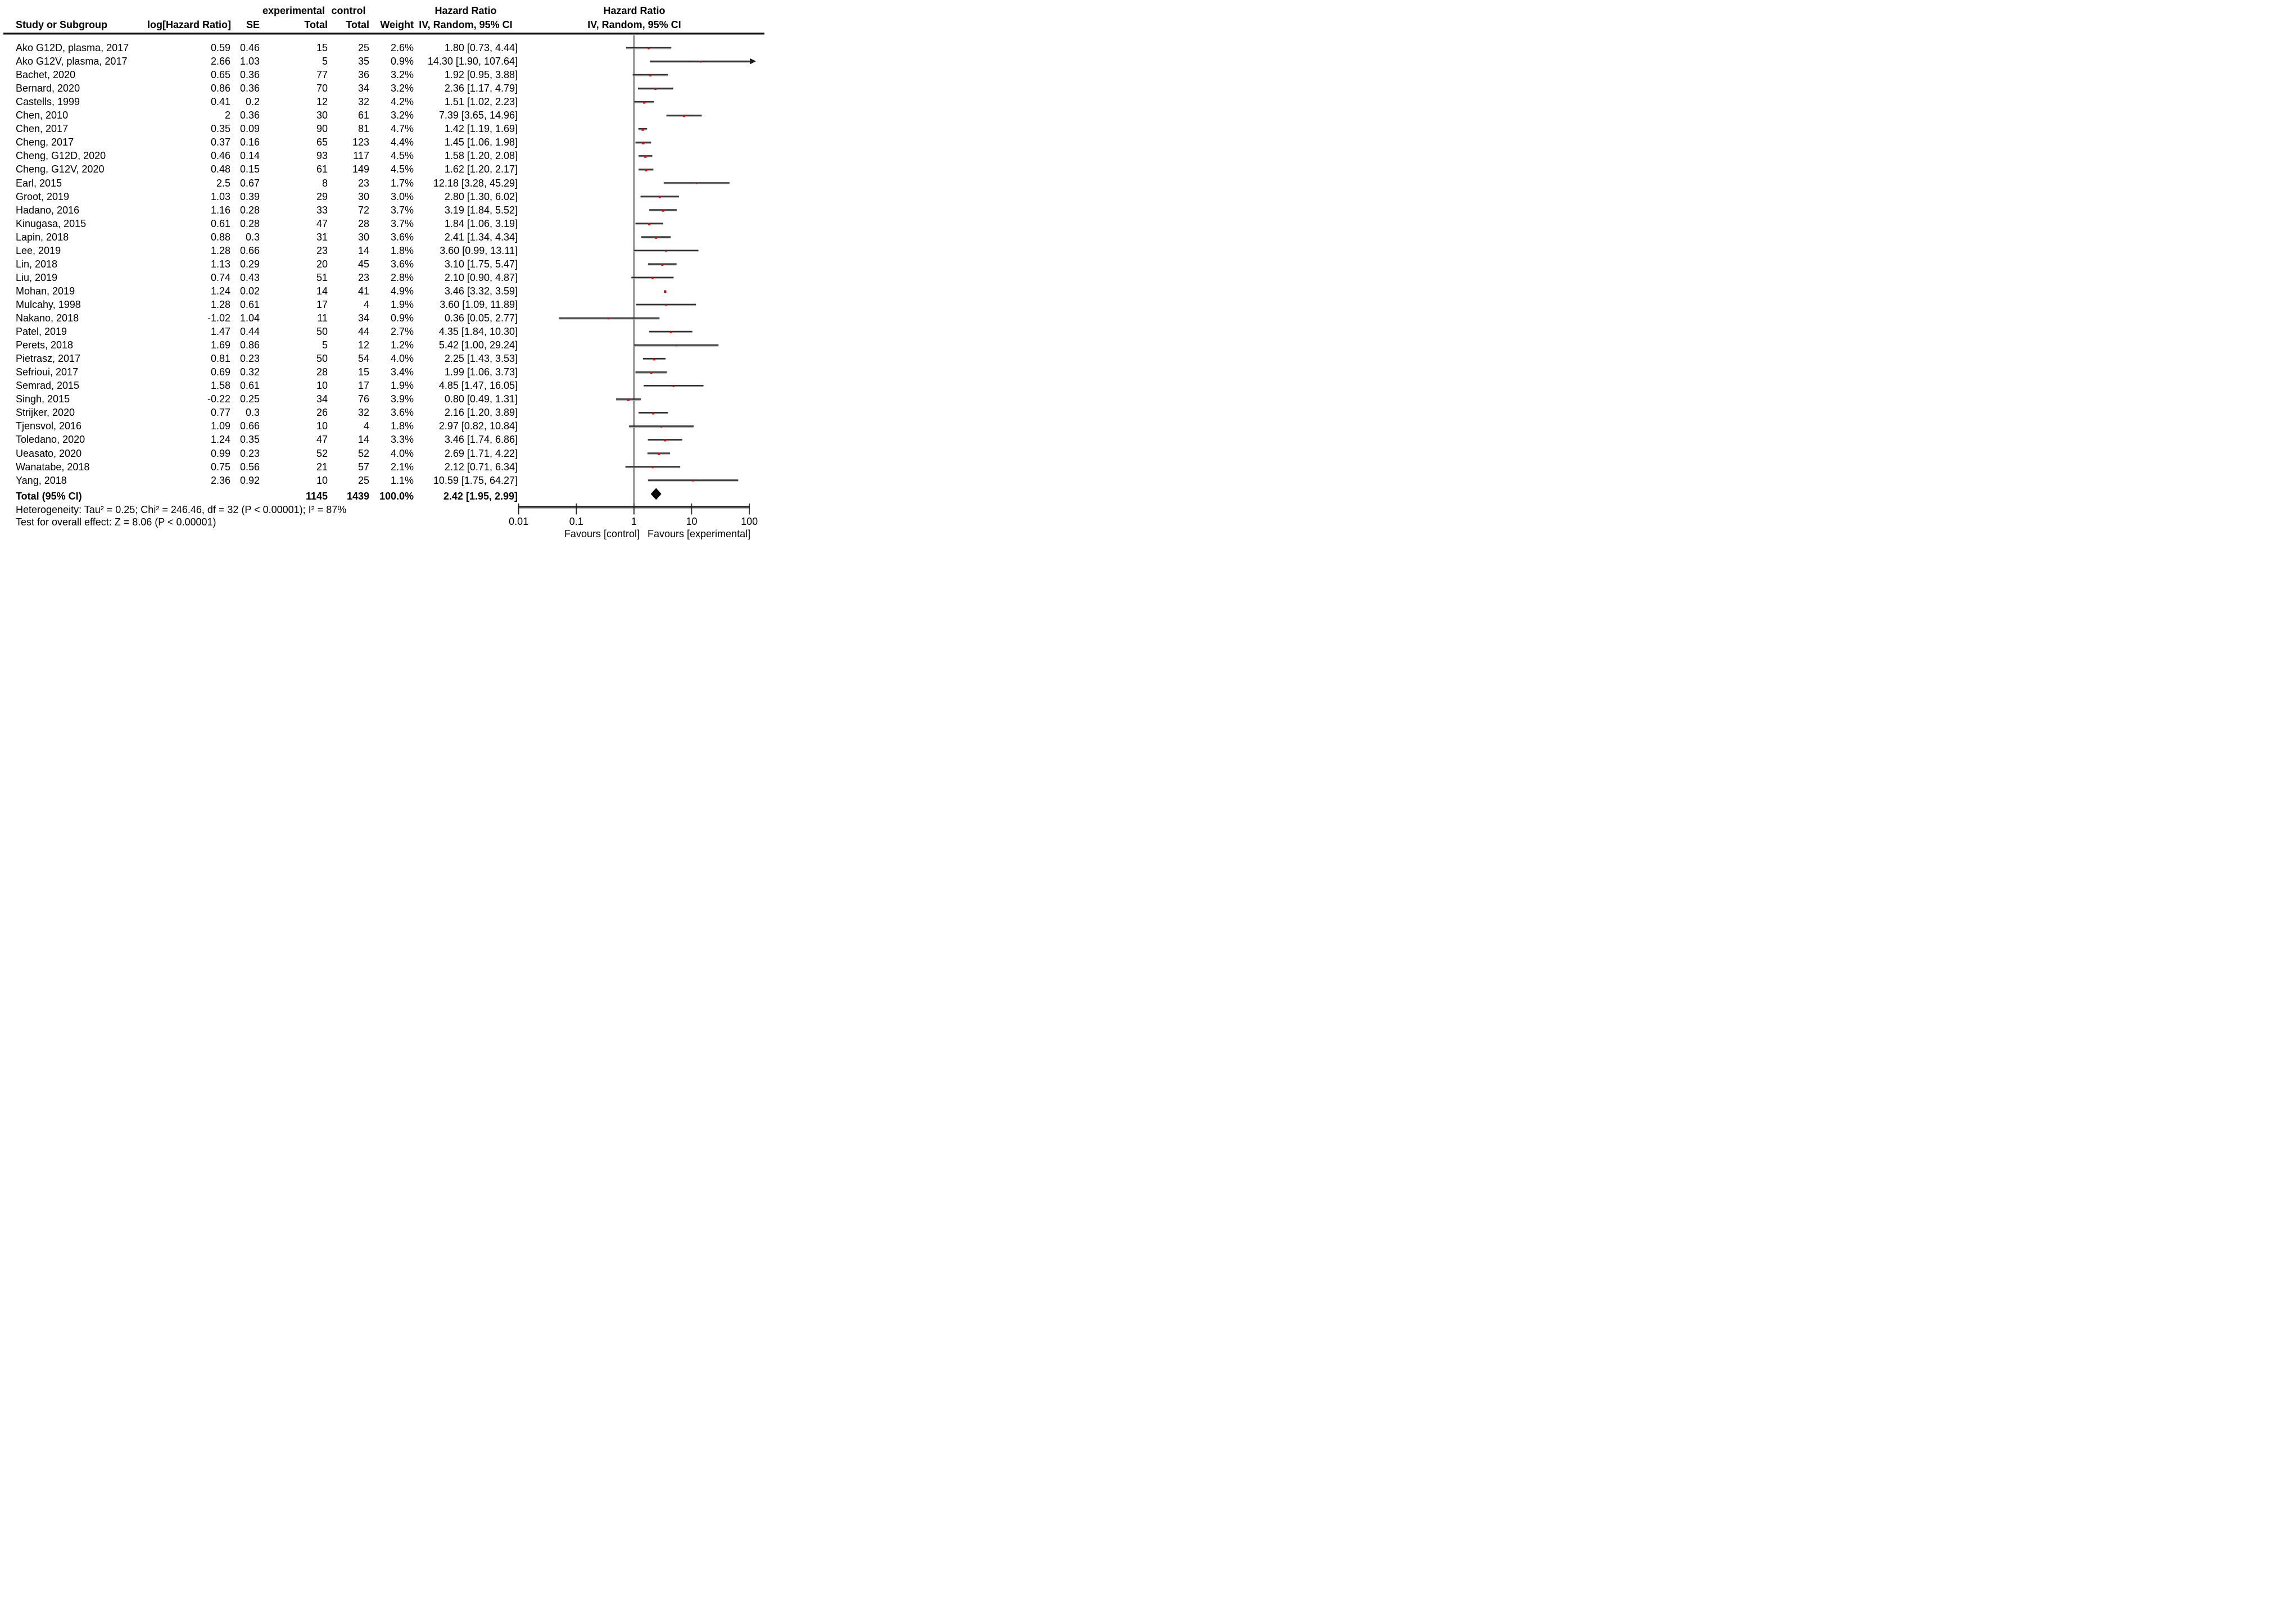  I want to click on total-ctrl: 1439, so click(357, 496).